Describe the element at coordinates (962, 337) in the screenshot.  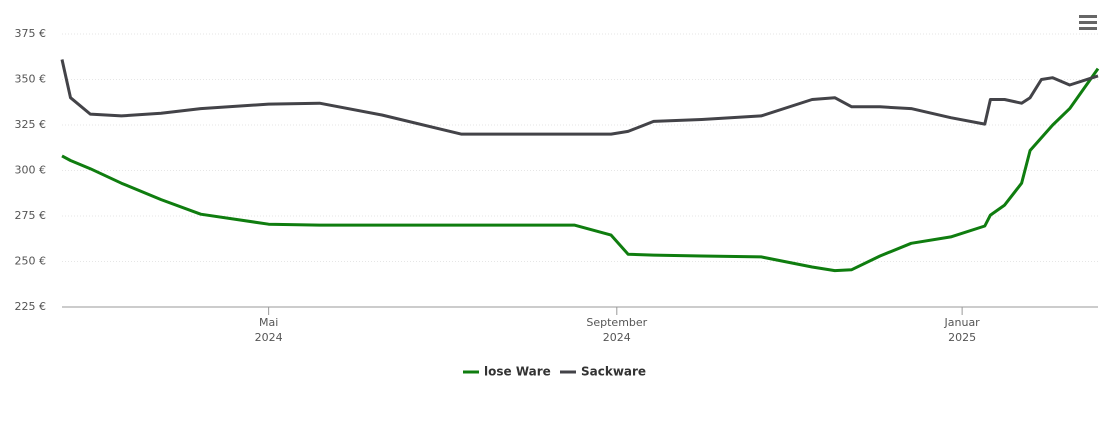
I see `x-tick-label: 2025` at that location.